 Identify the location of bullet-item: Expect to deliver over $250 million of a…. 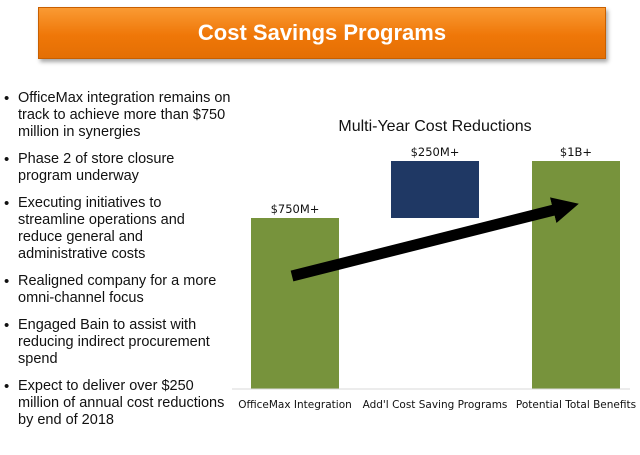
(118, 403).